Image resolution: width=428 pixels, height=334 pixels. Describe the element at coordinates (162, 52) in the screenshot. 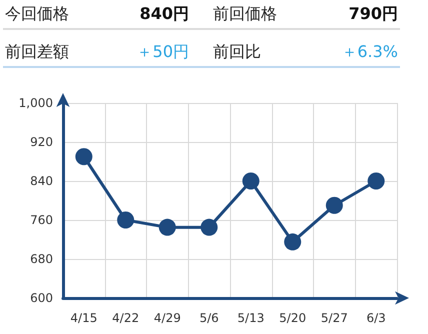

I see `text: ＋50円` at that location.